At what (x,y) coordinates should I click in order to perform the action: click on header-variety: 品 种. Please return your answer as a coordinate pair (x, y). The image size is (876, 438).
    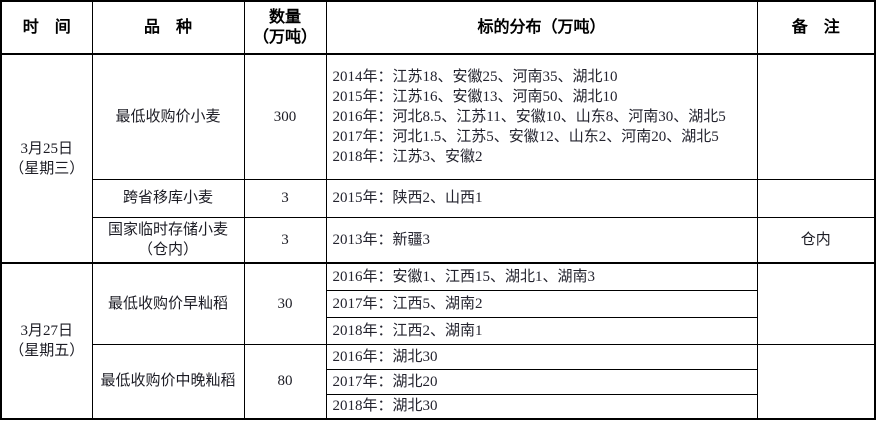
    Looking at the image, I should click on (168, 27).